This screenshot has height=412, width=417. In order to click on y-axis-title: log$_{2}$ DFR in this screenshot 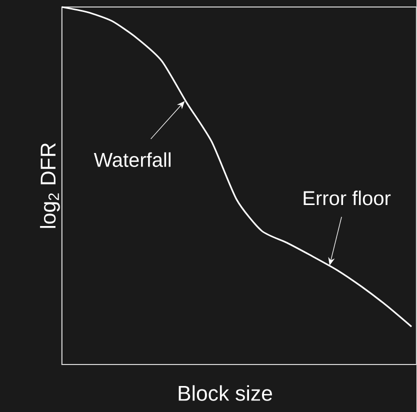, I will do `click(50, 185)`.